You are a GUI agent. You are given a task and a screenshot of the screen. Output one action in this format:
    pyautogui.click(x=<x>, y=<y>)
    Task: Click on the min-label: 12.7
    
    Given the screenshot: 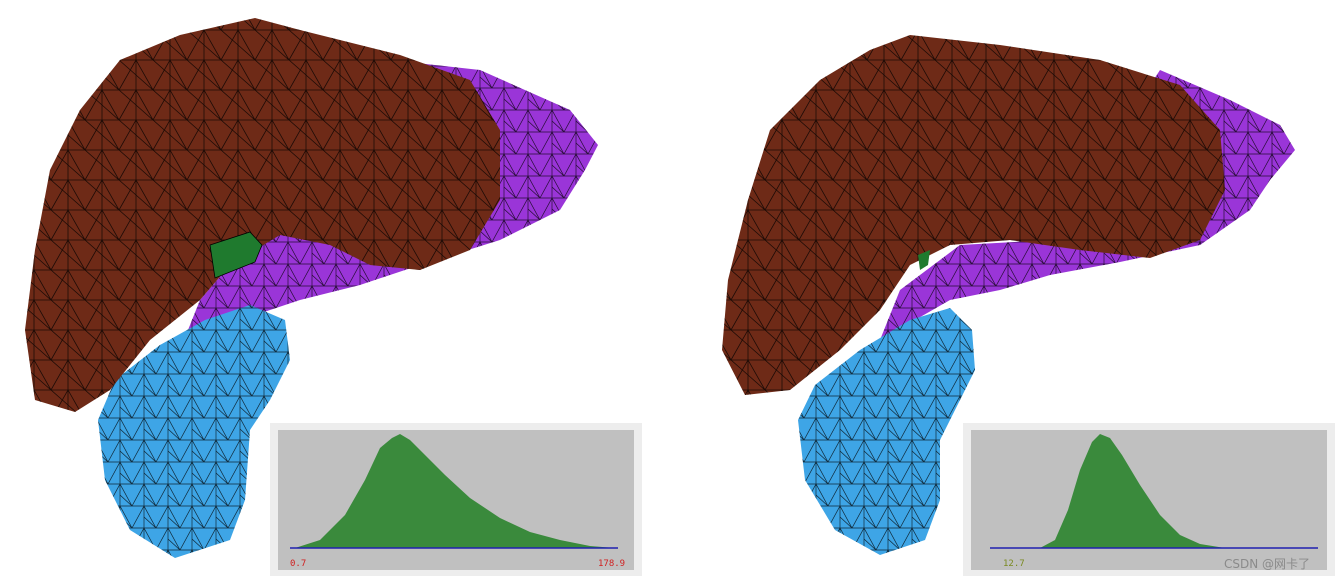 What is the action you would take?
    pyautogui.click(x=1014, y=564)
    